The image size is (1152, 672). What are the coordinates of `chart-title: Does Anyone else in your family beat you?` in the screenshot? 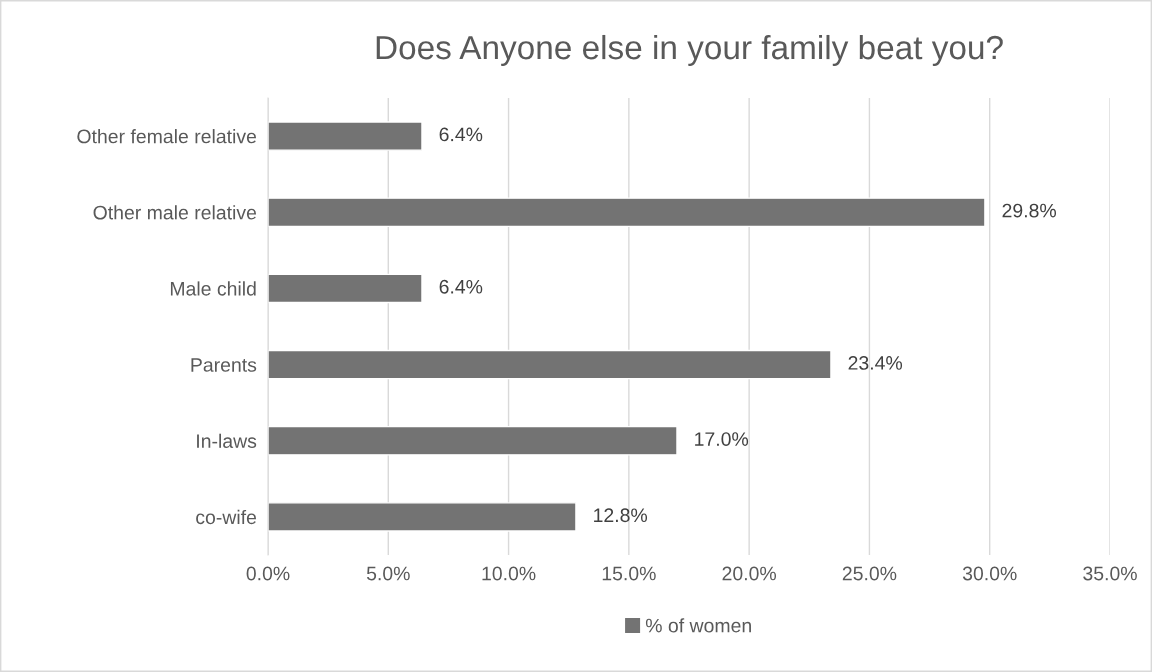 It's located at (689, 50).